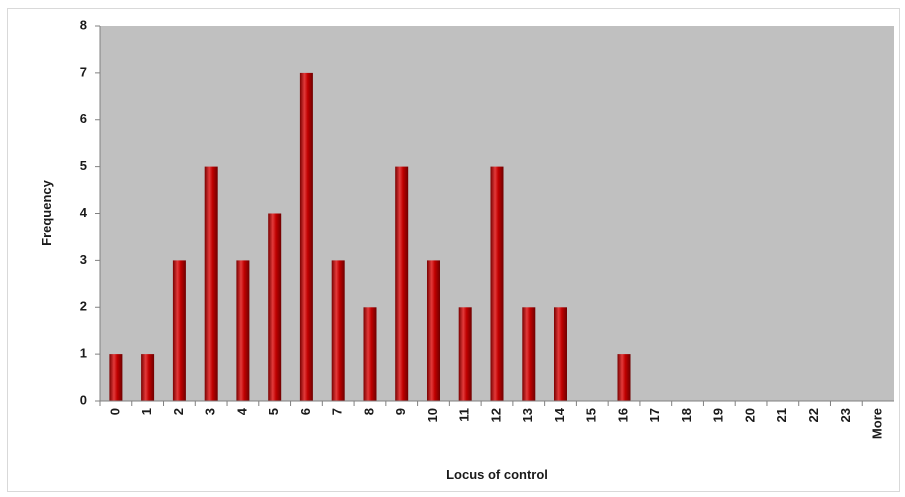 The width and height of the screenshot is (905, 497). Describe the element at coordinates (210, 411) in the screenshot. I see `x-tick-label: 3` at that location.